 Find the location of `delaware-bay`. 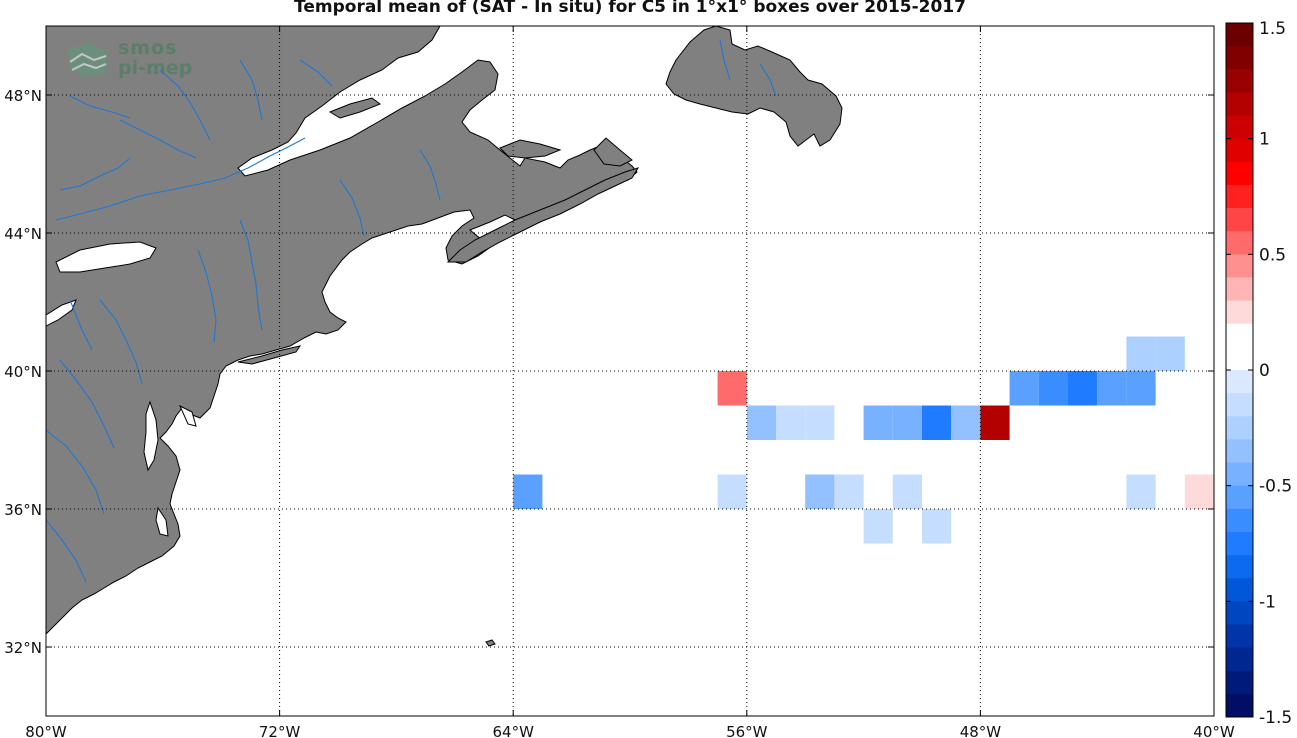

delaware-bay is located at coordinates (187, 415).